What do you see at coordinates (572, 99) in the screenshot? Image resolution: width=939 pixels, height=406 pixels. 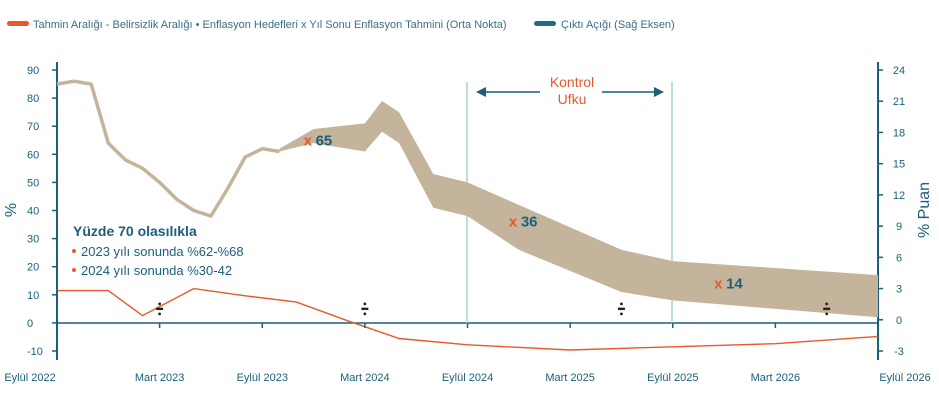 I see `horizon-label-line2: Ufku` at bounding box center [572, 99].